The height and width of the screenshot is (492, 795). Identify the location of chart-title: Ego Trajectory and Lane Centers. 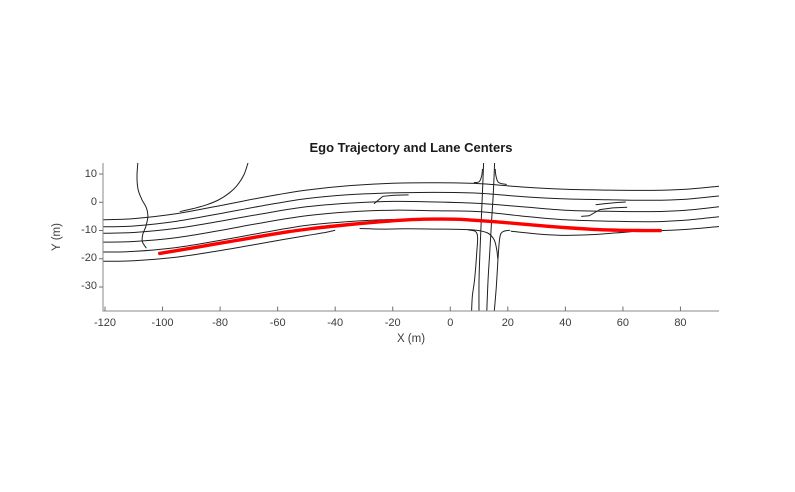
(411, 147).